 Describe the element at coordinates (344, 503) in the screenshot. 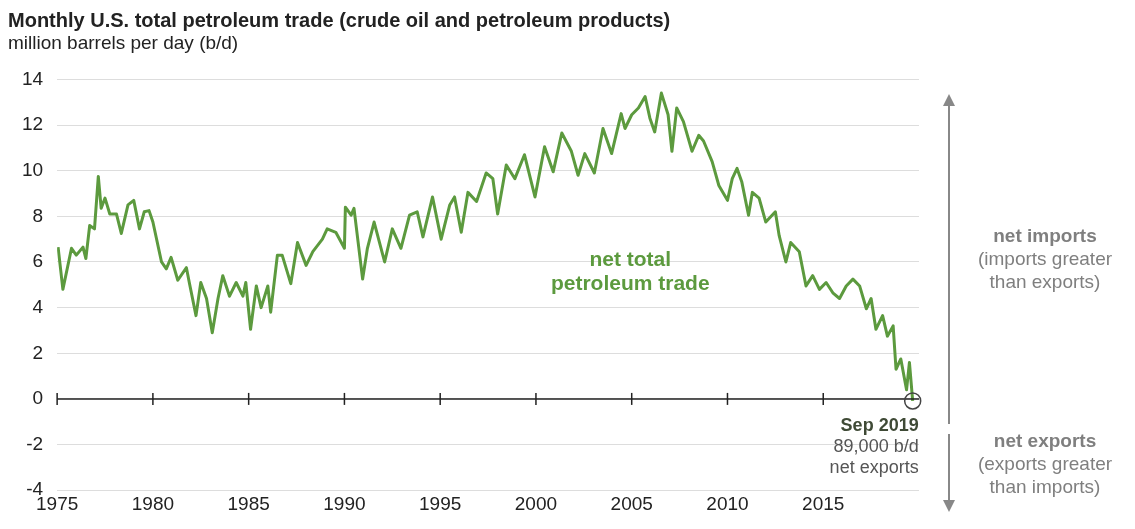

I see `x-tick-label: 1990` at that location.